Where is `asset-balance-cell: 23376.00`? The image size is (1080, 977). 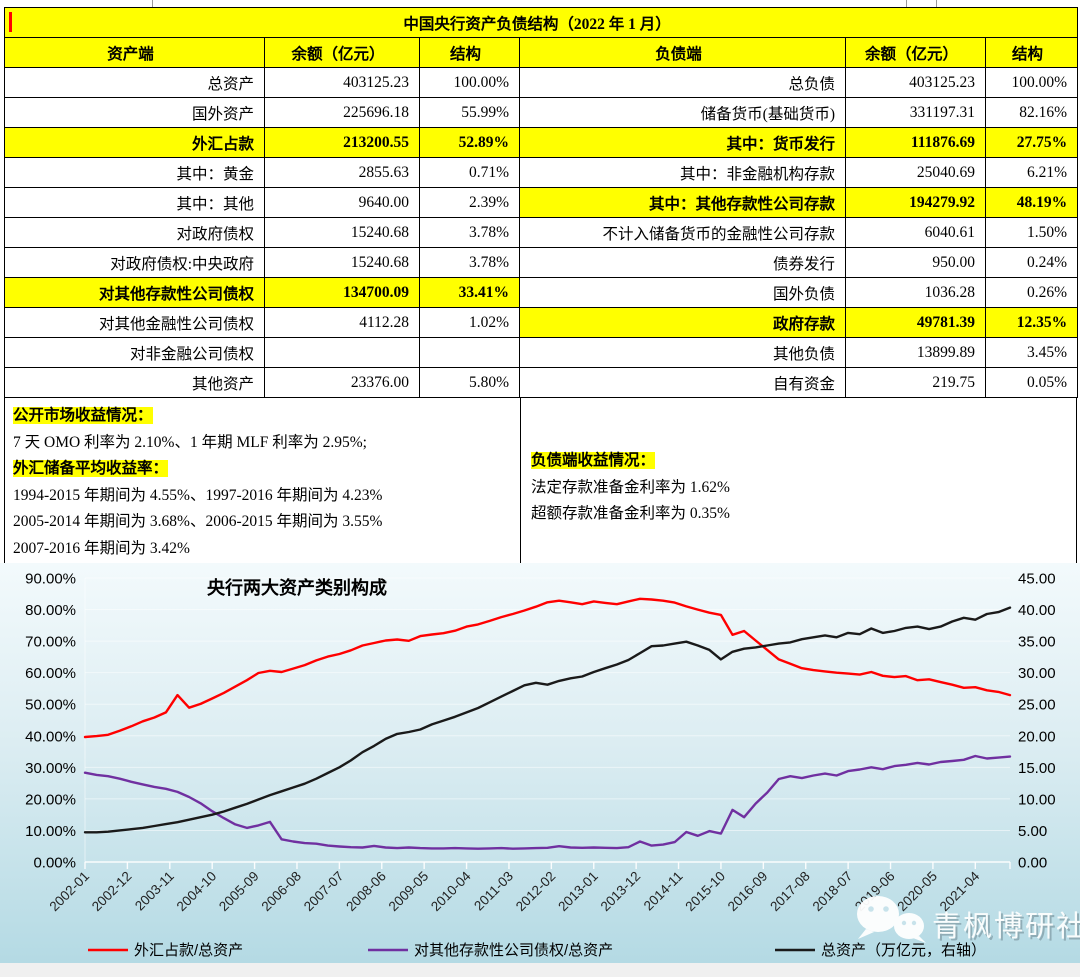
asset-balance-cell: 23376.00 is located at coordinates (342, 382).